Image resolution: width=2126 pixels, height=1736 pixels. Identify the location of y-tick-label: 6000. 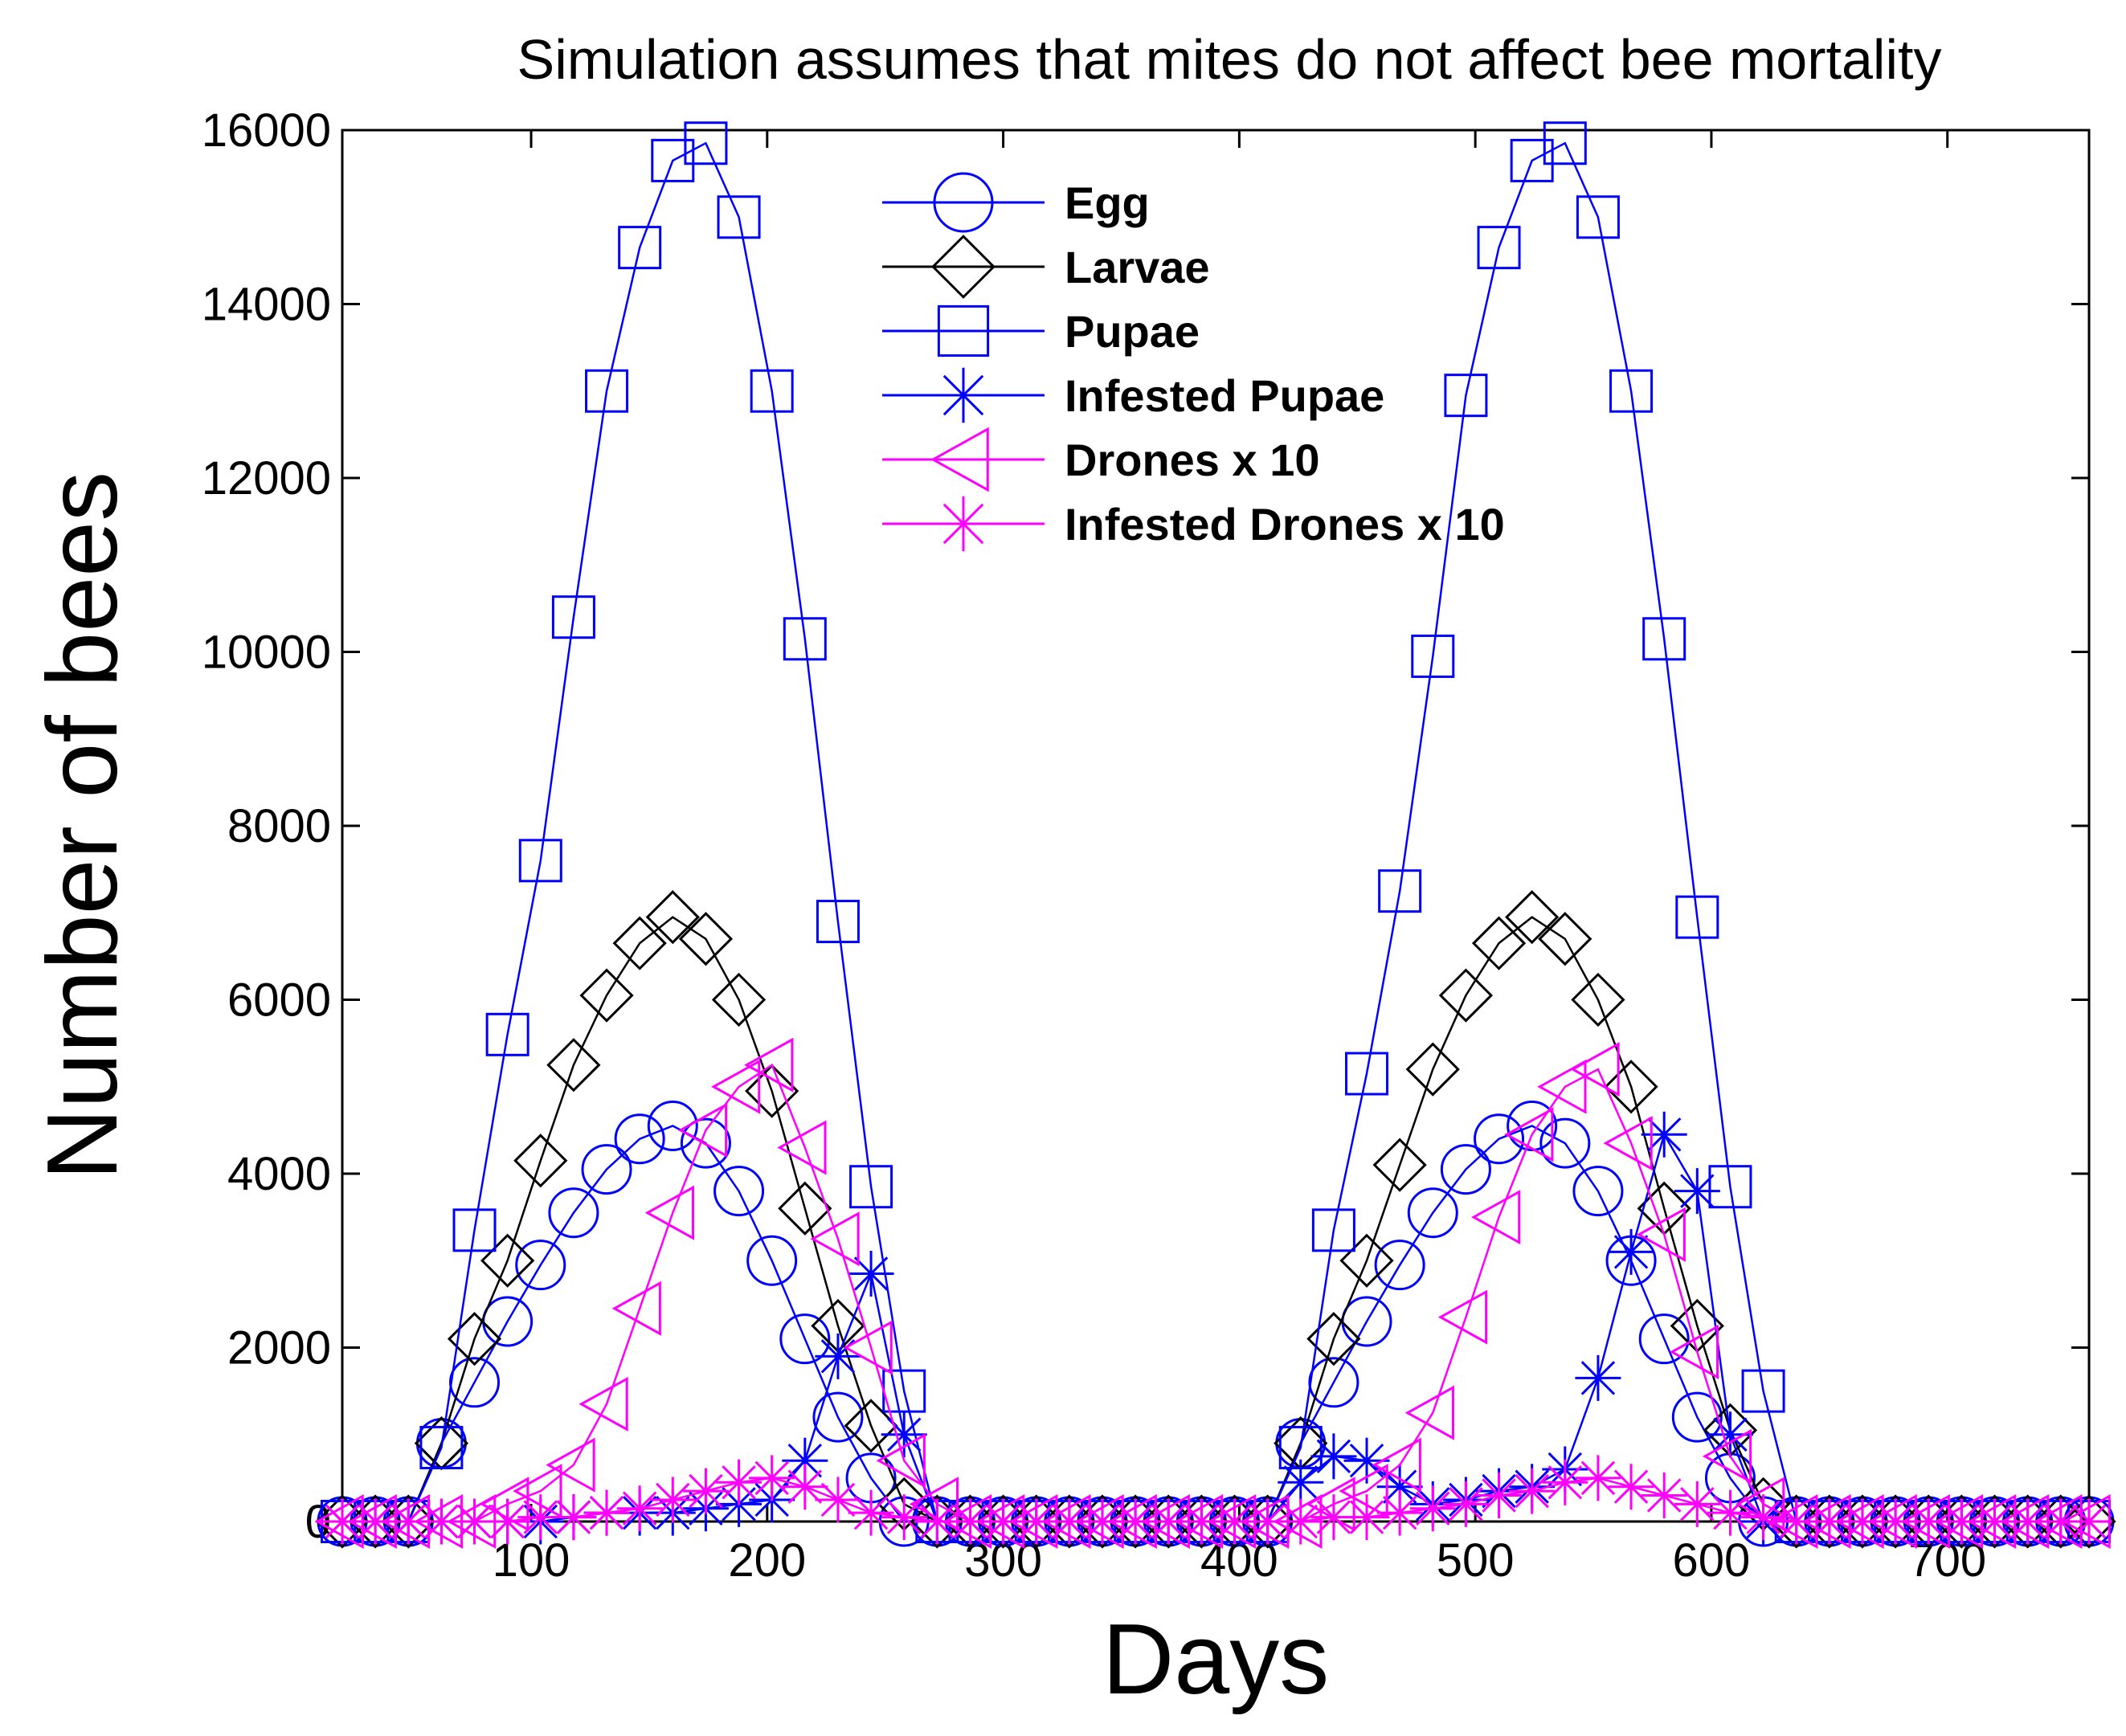
(279, 1000).